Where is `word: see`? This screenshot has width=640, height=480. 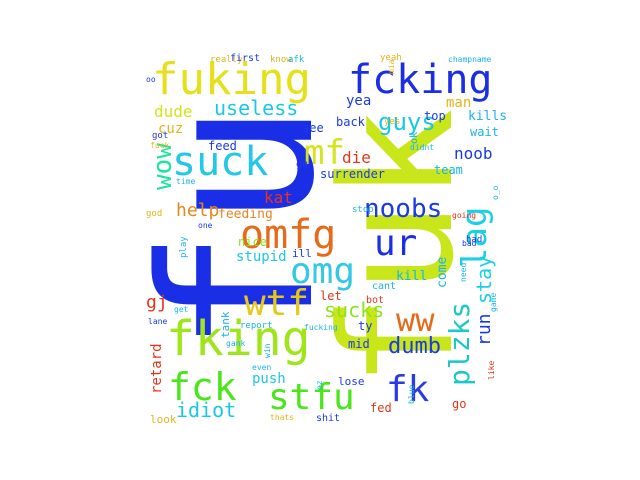
word: see is located at coordinates (313, 128).